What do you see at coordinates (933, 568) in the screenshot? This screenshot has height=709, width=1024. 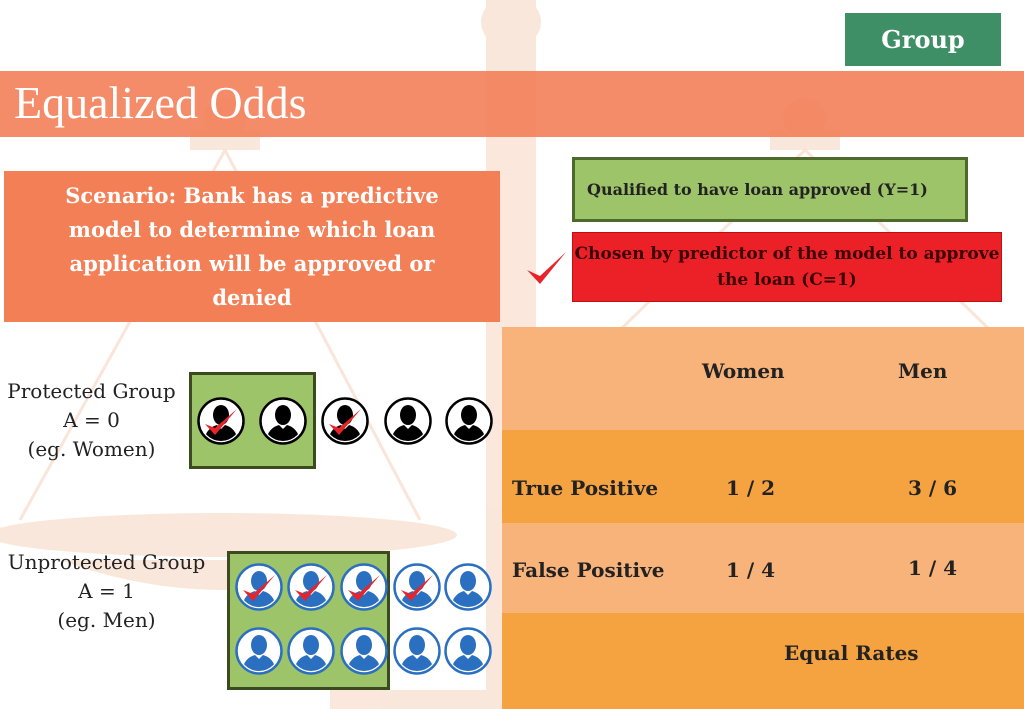 I see `men-value: 1 / 4` at bounding box center [933, 568].